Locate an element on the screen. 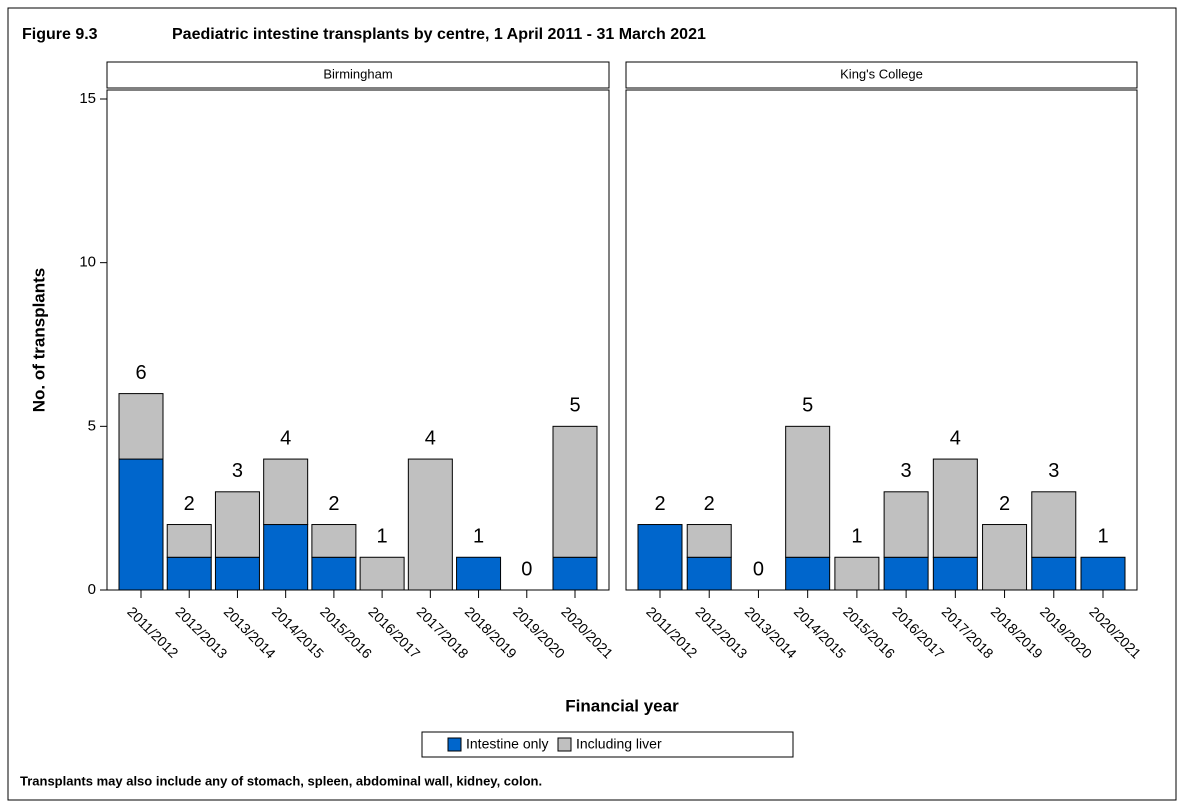 The height and width of the screenshot is (809, 1184). figure-label: Figure 9.3 is located at coordinates (60, 34).